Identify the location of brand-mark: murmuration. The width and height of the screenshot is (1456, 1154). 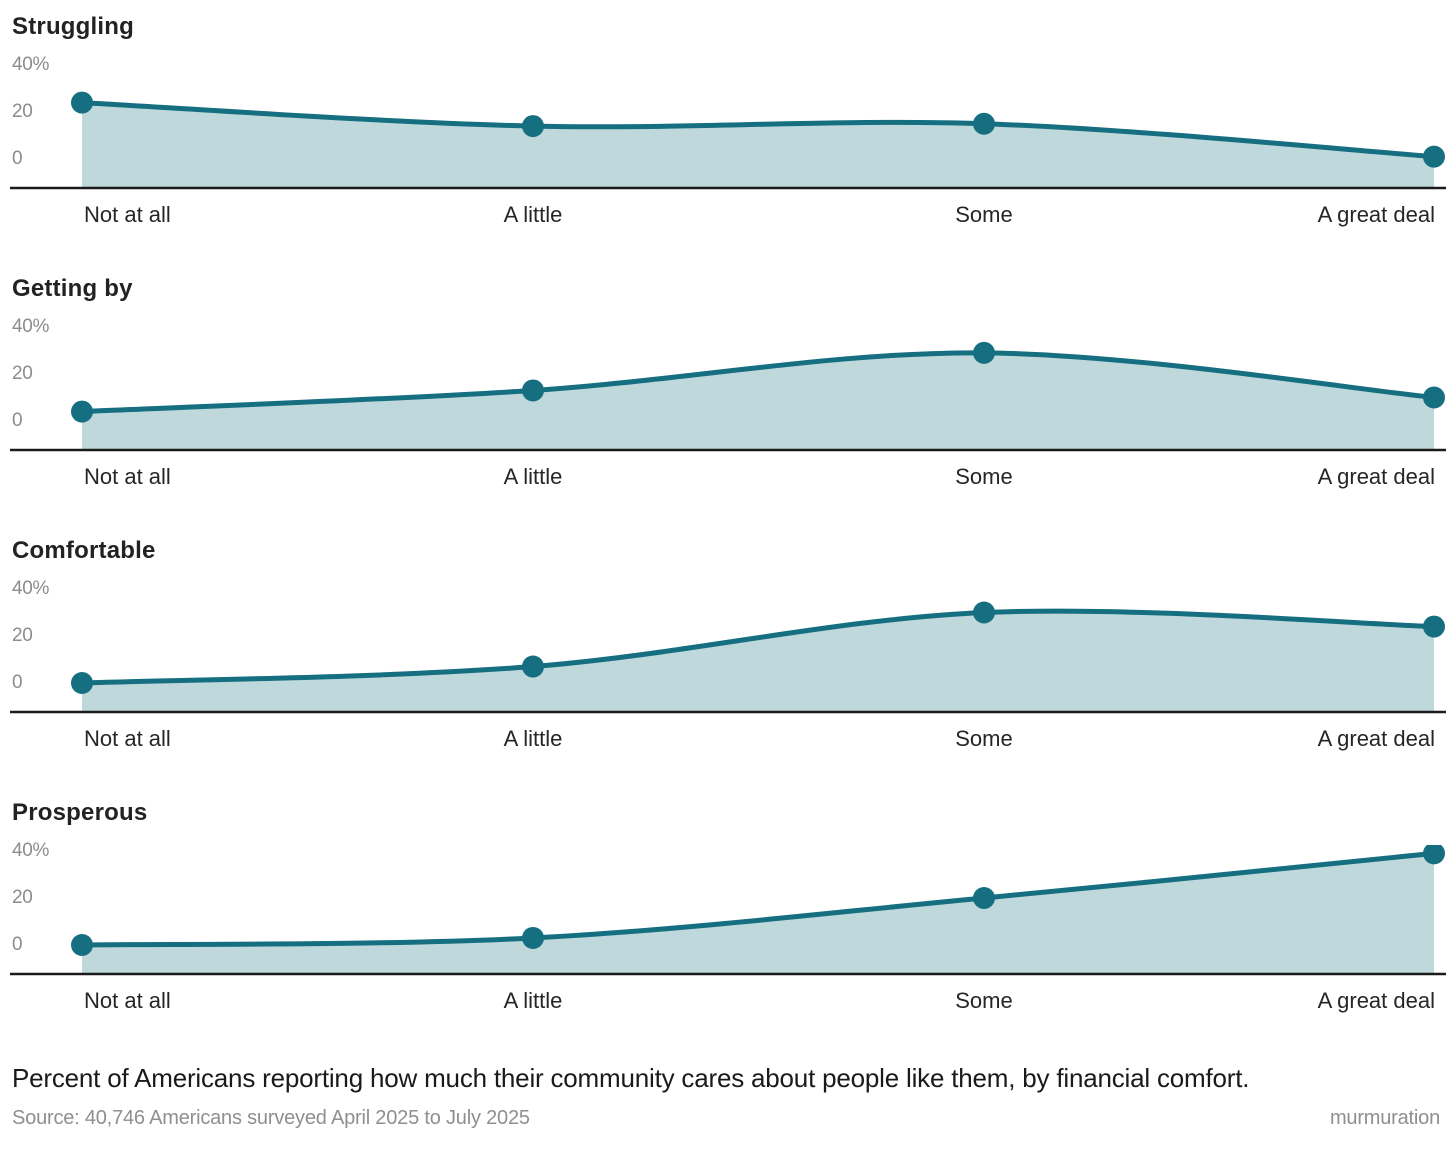
(1384, 1118).